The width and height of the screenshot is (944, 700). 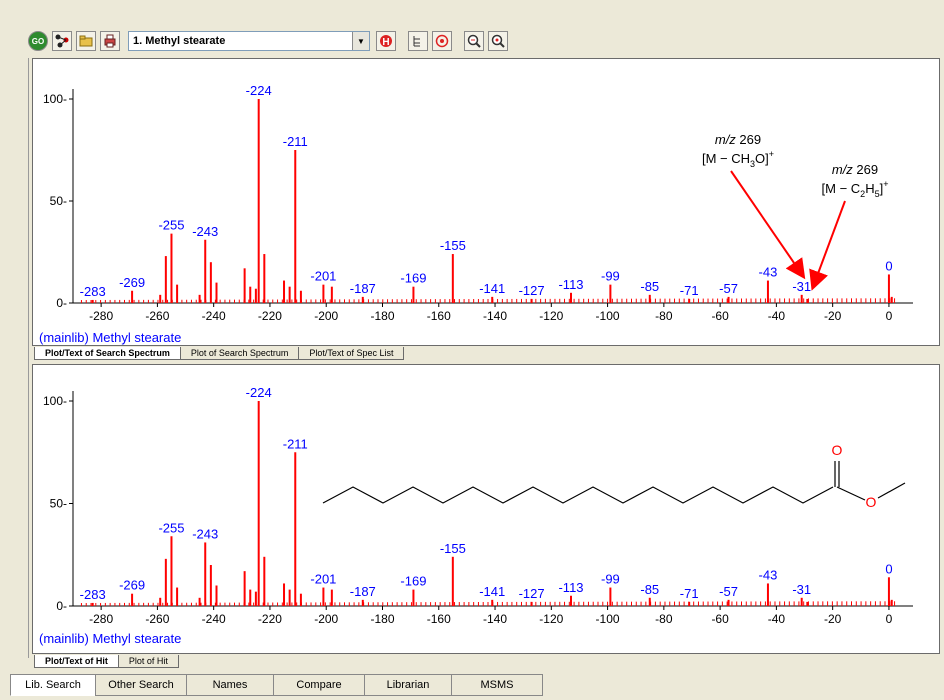 I want to click on annotation-ion-ch3o-label: [M − CH3O]+, so click(x=738, y=159).